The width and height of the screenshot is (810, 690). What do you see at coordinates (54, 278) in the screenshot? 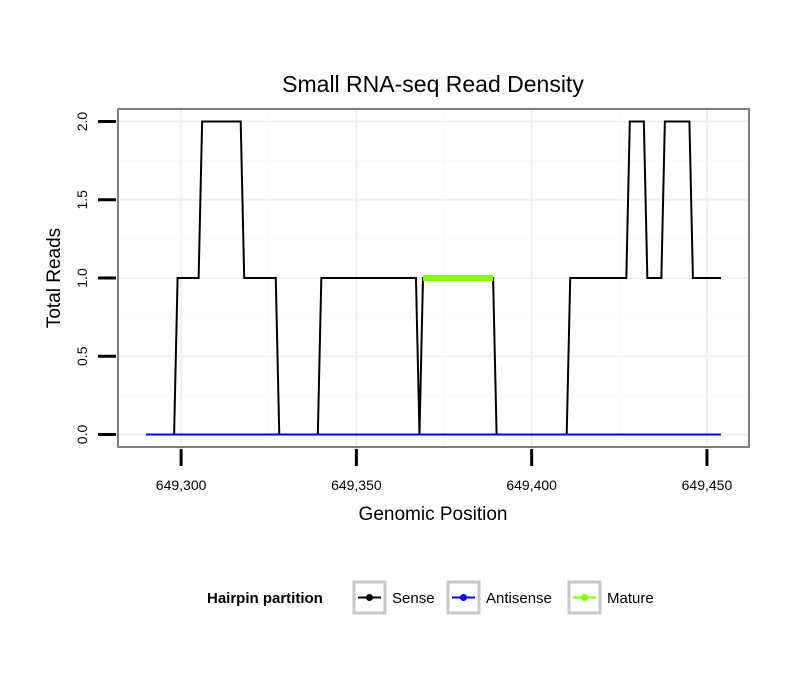
I see `y-axis-title: Total Reads` at bounding box center [54, 278].